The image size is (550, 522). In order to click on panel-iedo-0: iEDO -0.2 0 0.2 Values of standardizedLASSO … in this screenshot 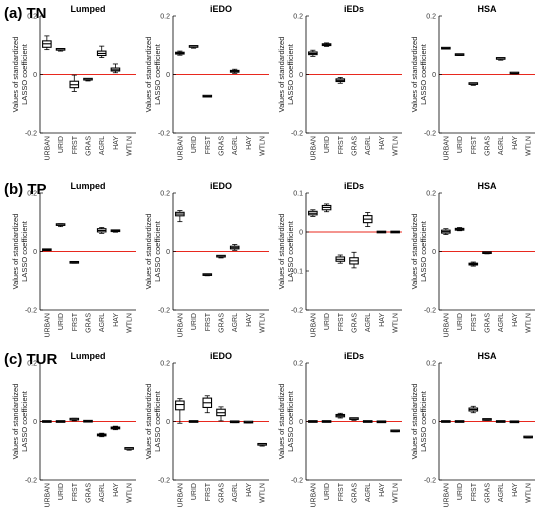, I will do `click(206, 82)`.